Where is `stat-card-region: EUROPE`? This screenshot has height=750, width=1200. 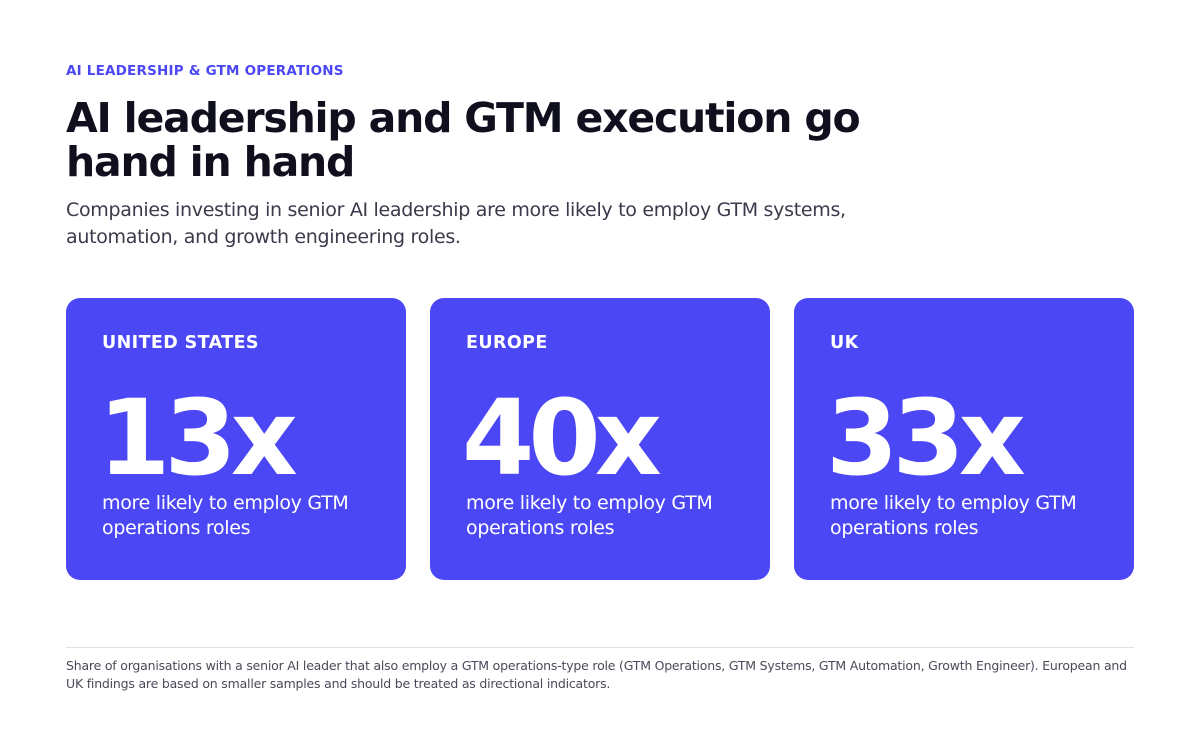
stat-card-region: EUROPE is located at coordinates (507, 343).